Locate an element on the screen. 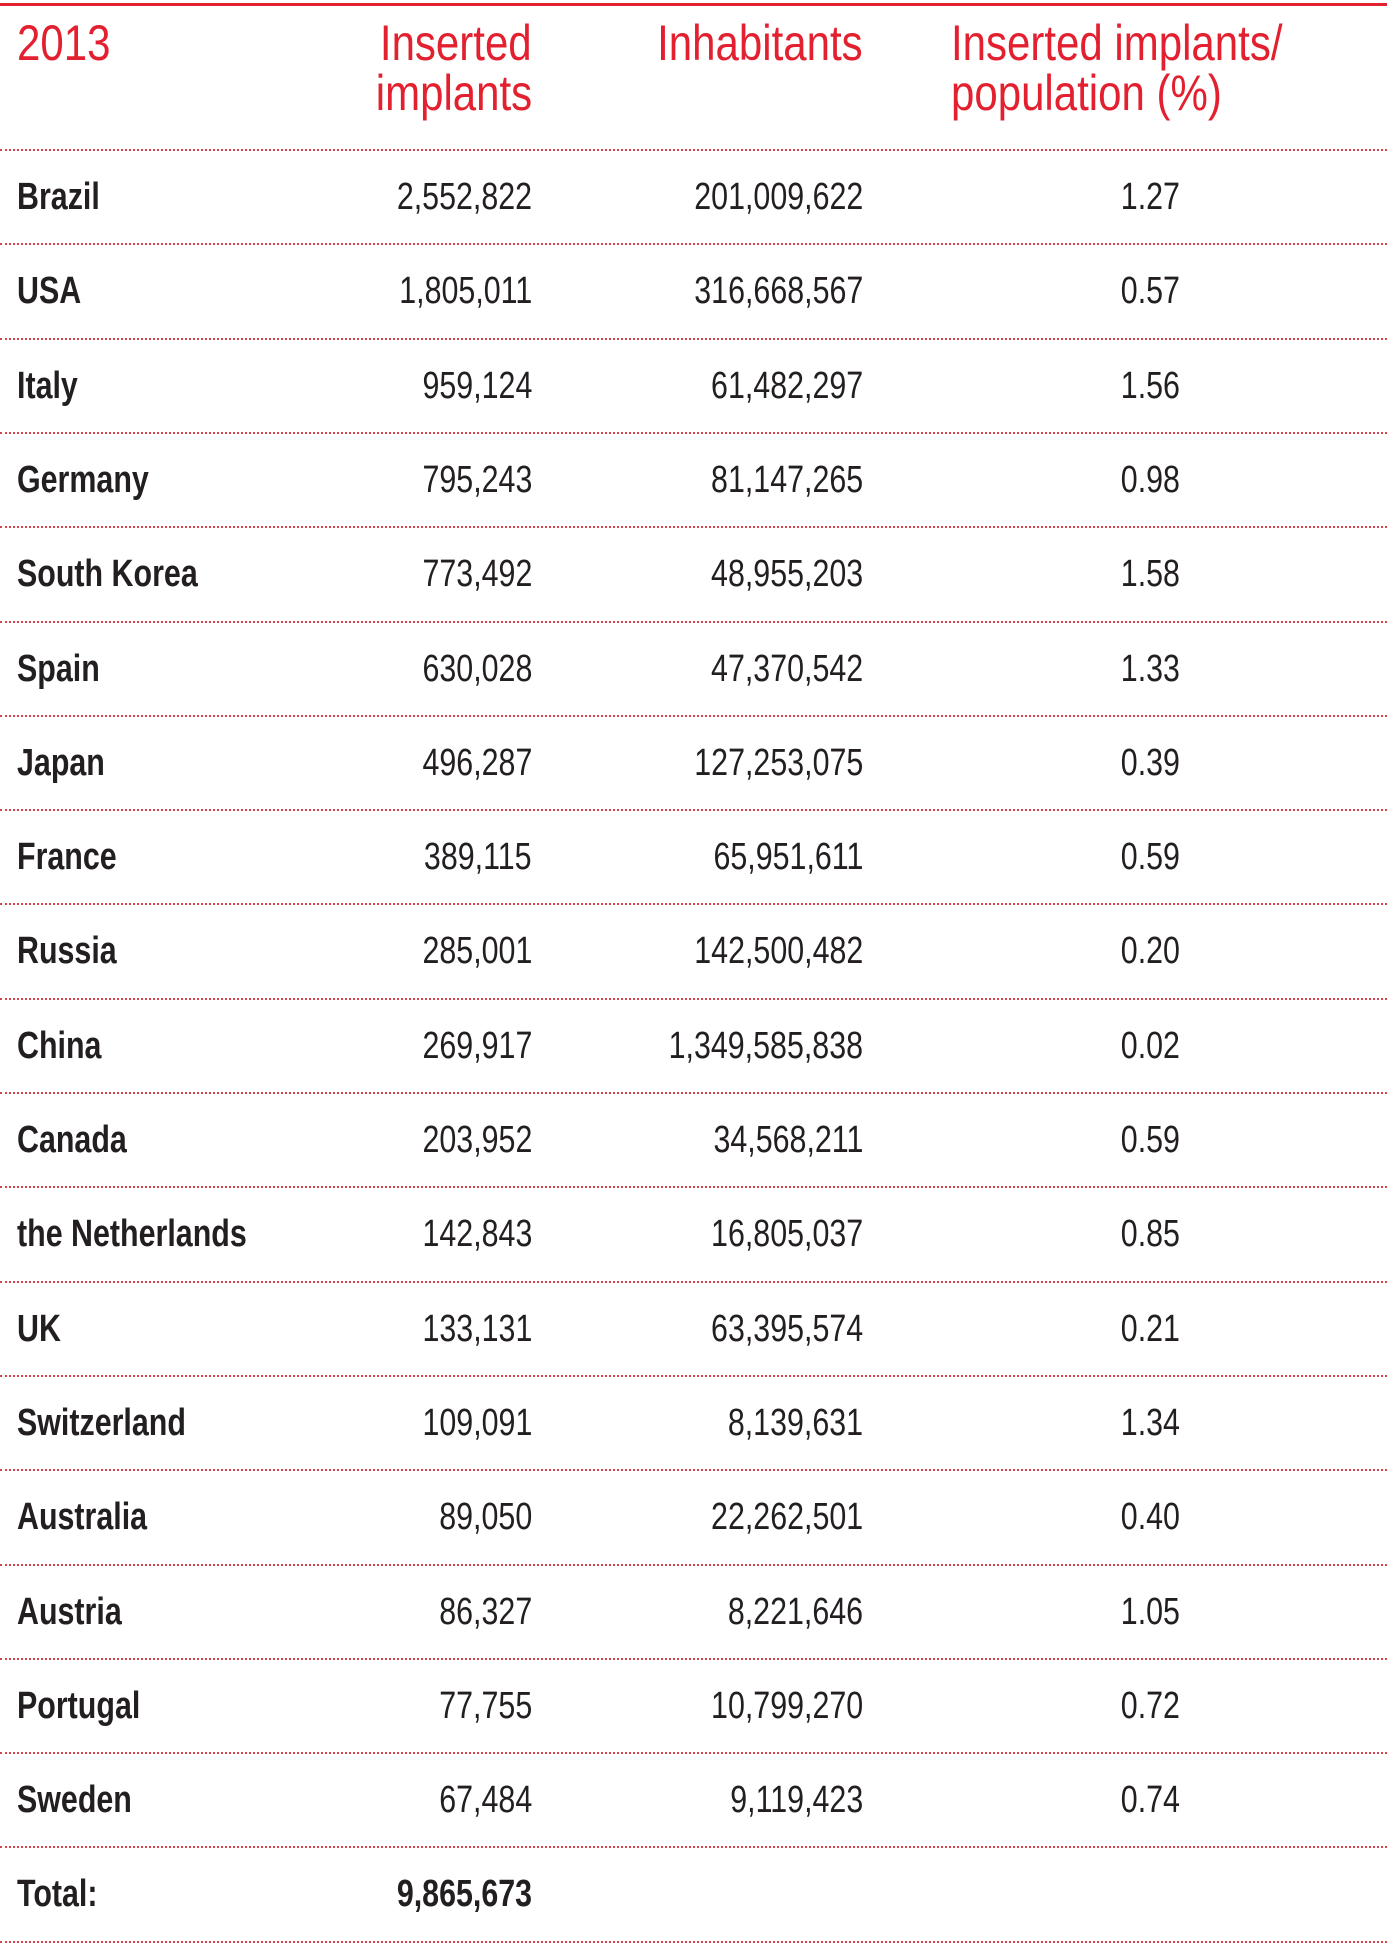  implants-cell: 67,484 is located at coordinates (485, 1800).